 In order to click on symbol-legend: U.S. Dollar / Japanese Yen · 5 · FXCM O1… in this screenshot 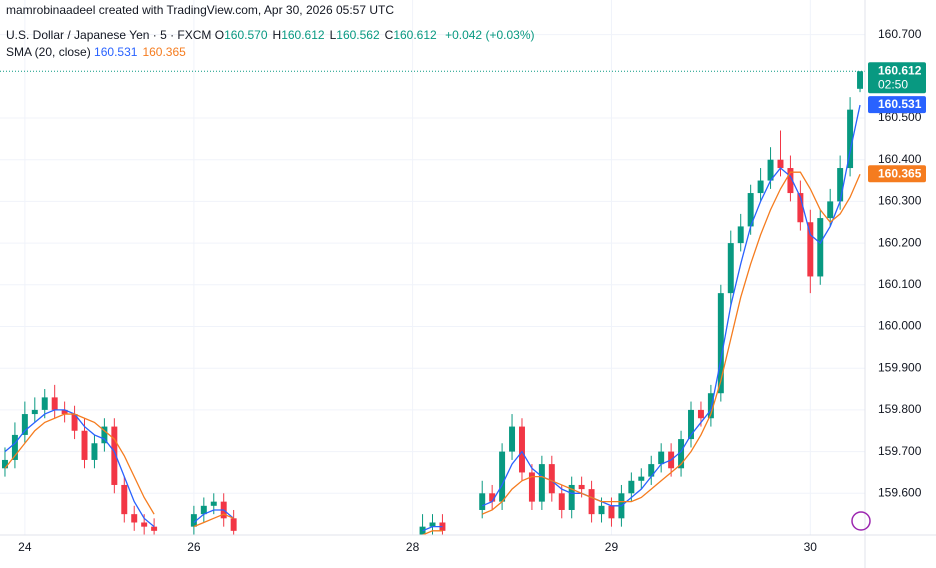, I will do `click(270, 35)`.